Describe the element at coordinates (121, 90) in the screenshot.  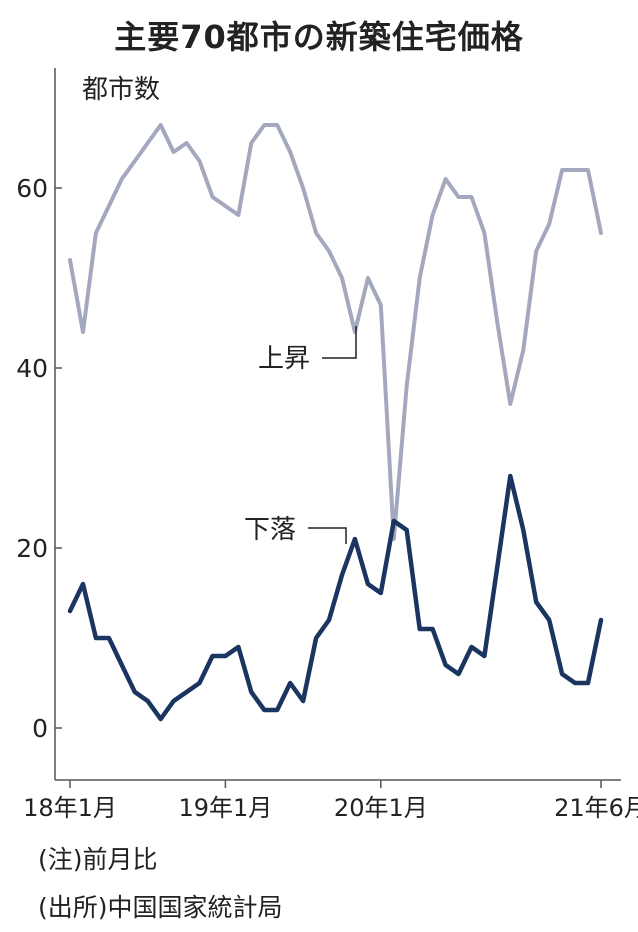
I see `y-axis-label: 都市数` at that location.